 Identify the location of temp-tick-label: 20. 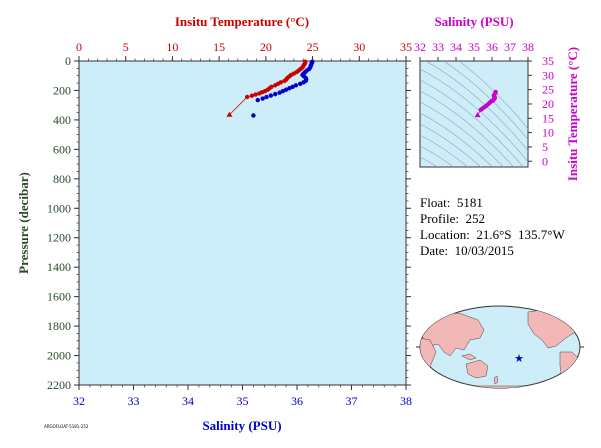
(266, 47).